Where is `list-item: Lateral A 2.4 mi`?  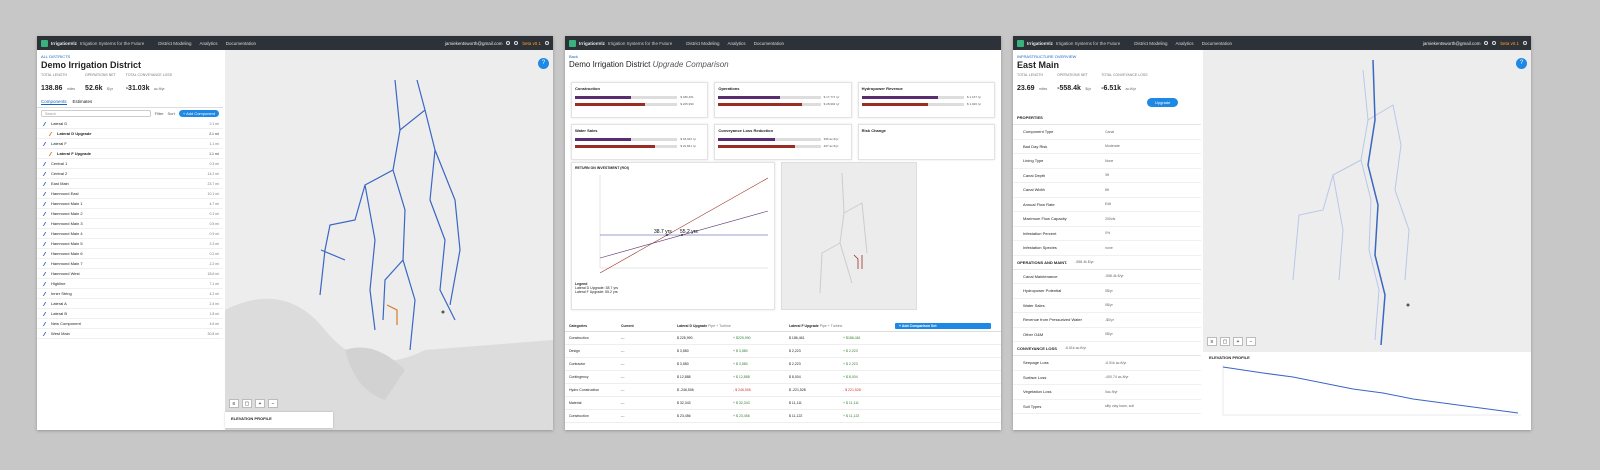 list-item: Lateral A 2.4 mi is located at coordinates (130, 304).